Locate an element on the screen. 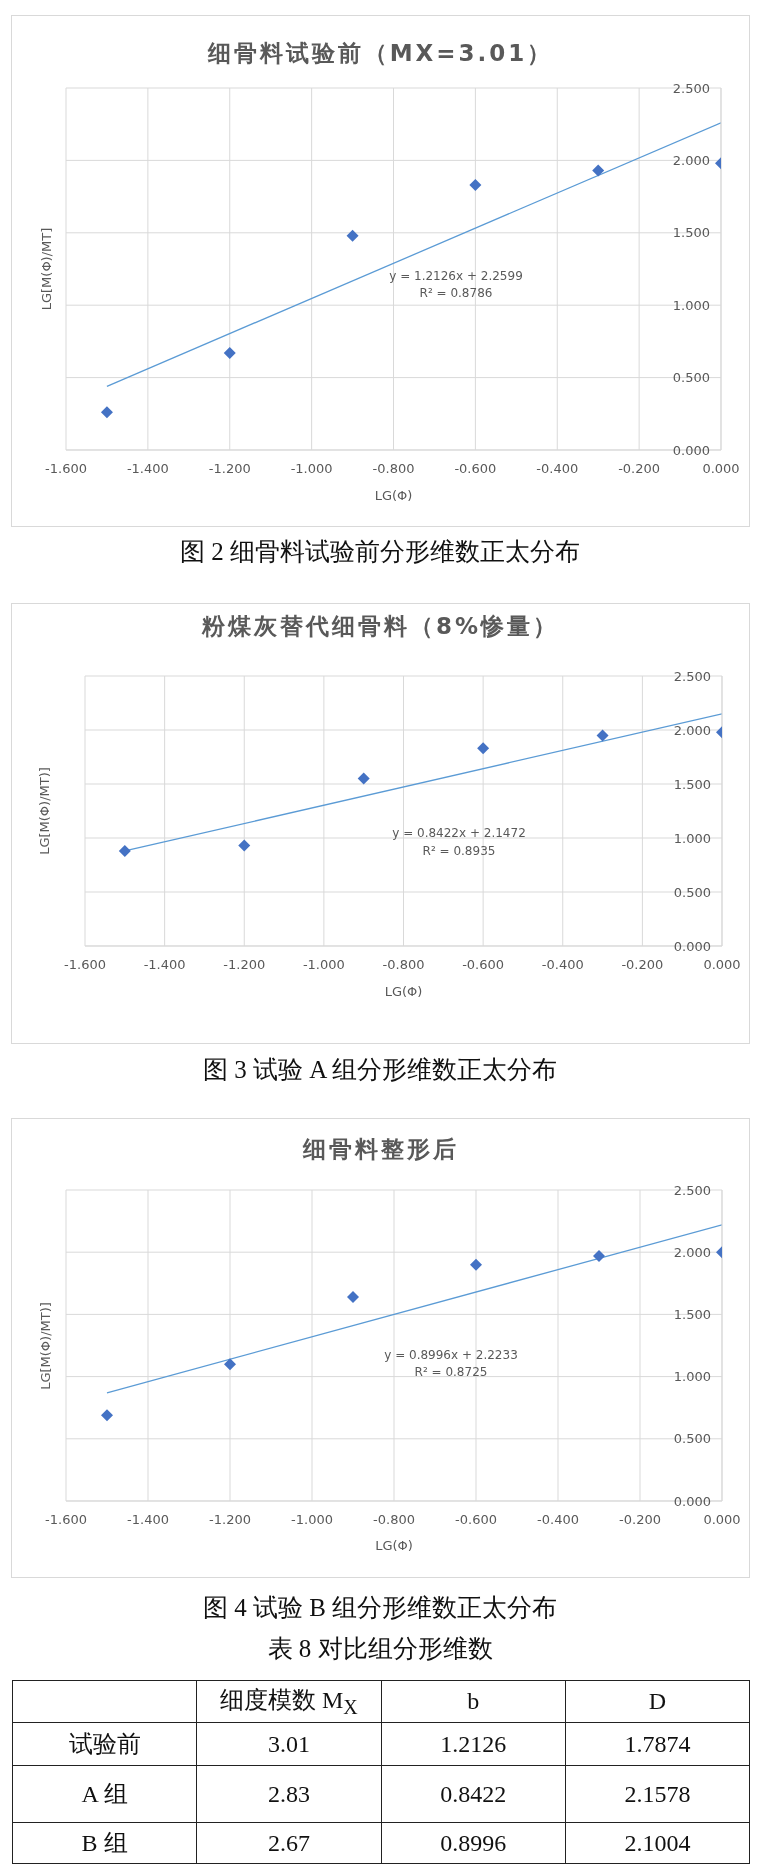 The image size is (760, 1872). annotation: y = 1.2126x + 2.2599 is located at coordinates (456, 276).